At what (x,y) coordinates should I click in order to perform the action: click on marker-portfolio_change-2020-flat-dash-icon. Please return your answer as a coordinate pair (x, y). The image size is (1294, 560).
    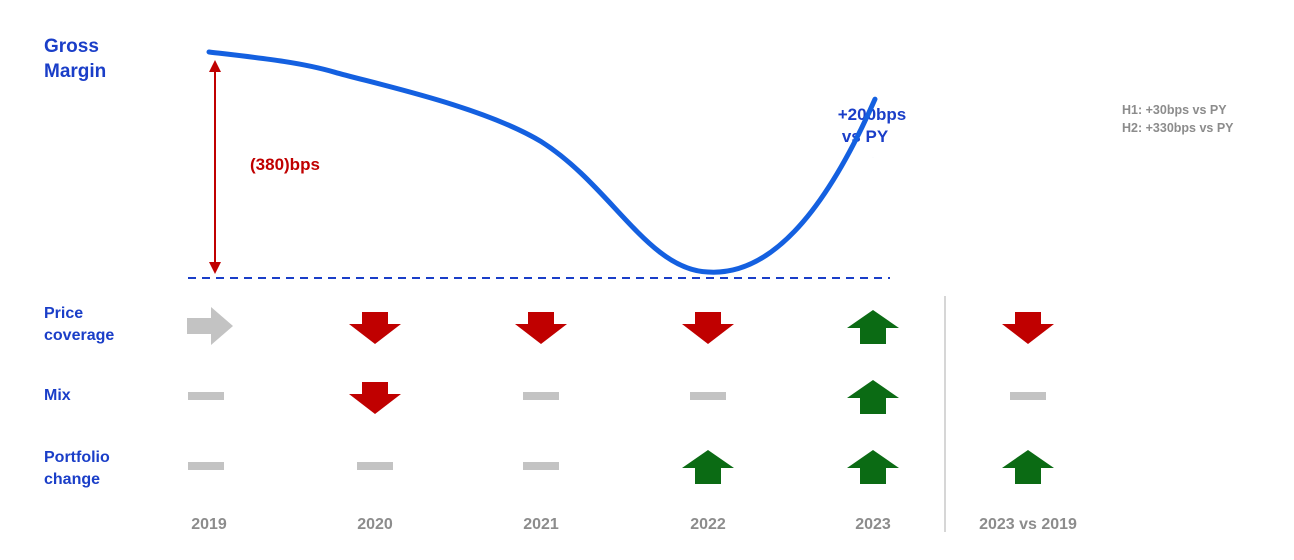
    Looking at the image, I should click on (375, 466).